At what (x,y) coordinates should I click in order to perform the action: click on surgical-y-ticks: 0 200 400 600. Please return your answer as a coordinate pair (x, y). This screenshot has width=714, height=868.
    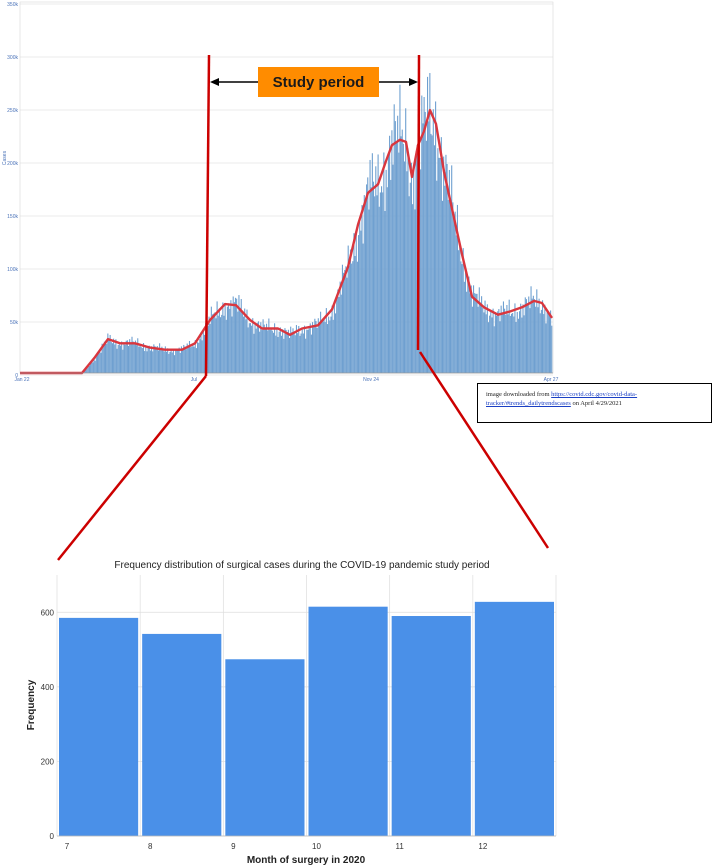
    Looking at the image, I should click on (48, 724).